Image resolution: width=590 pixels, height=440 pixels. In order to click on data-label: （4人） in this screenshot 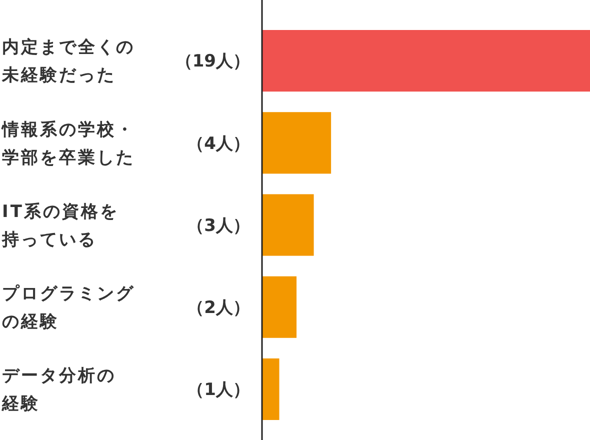, I will do `click(218, 144)`.